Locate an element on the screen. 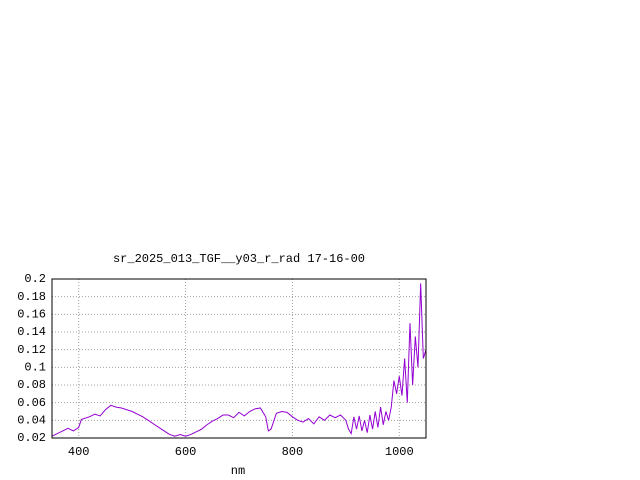  y-tick-label: 0.1 is located at coordinates (35, 368).